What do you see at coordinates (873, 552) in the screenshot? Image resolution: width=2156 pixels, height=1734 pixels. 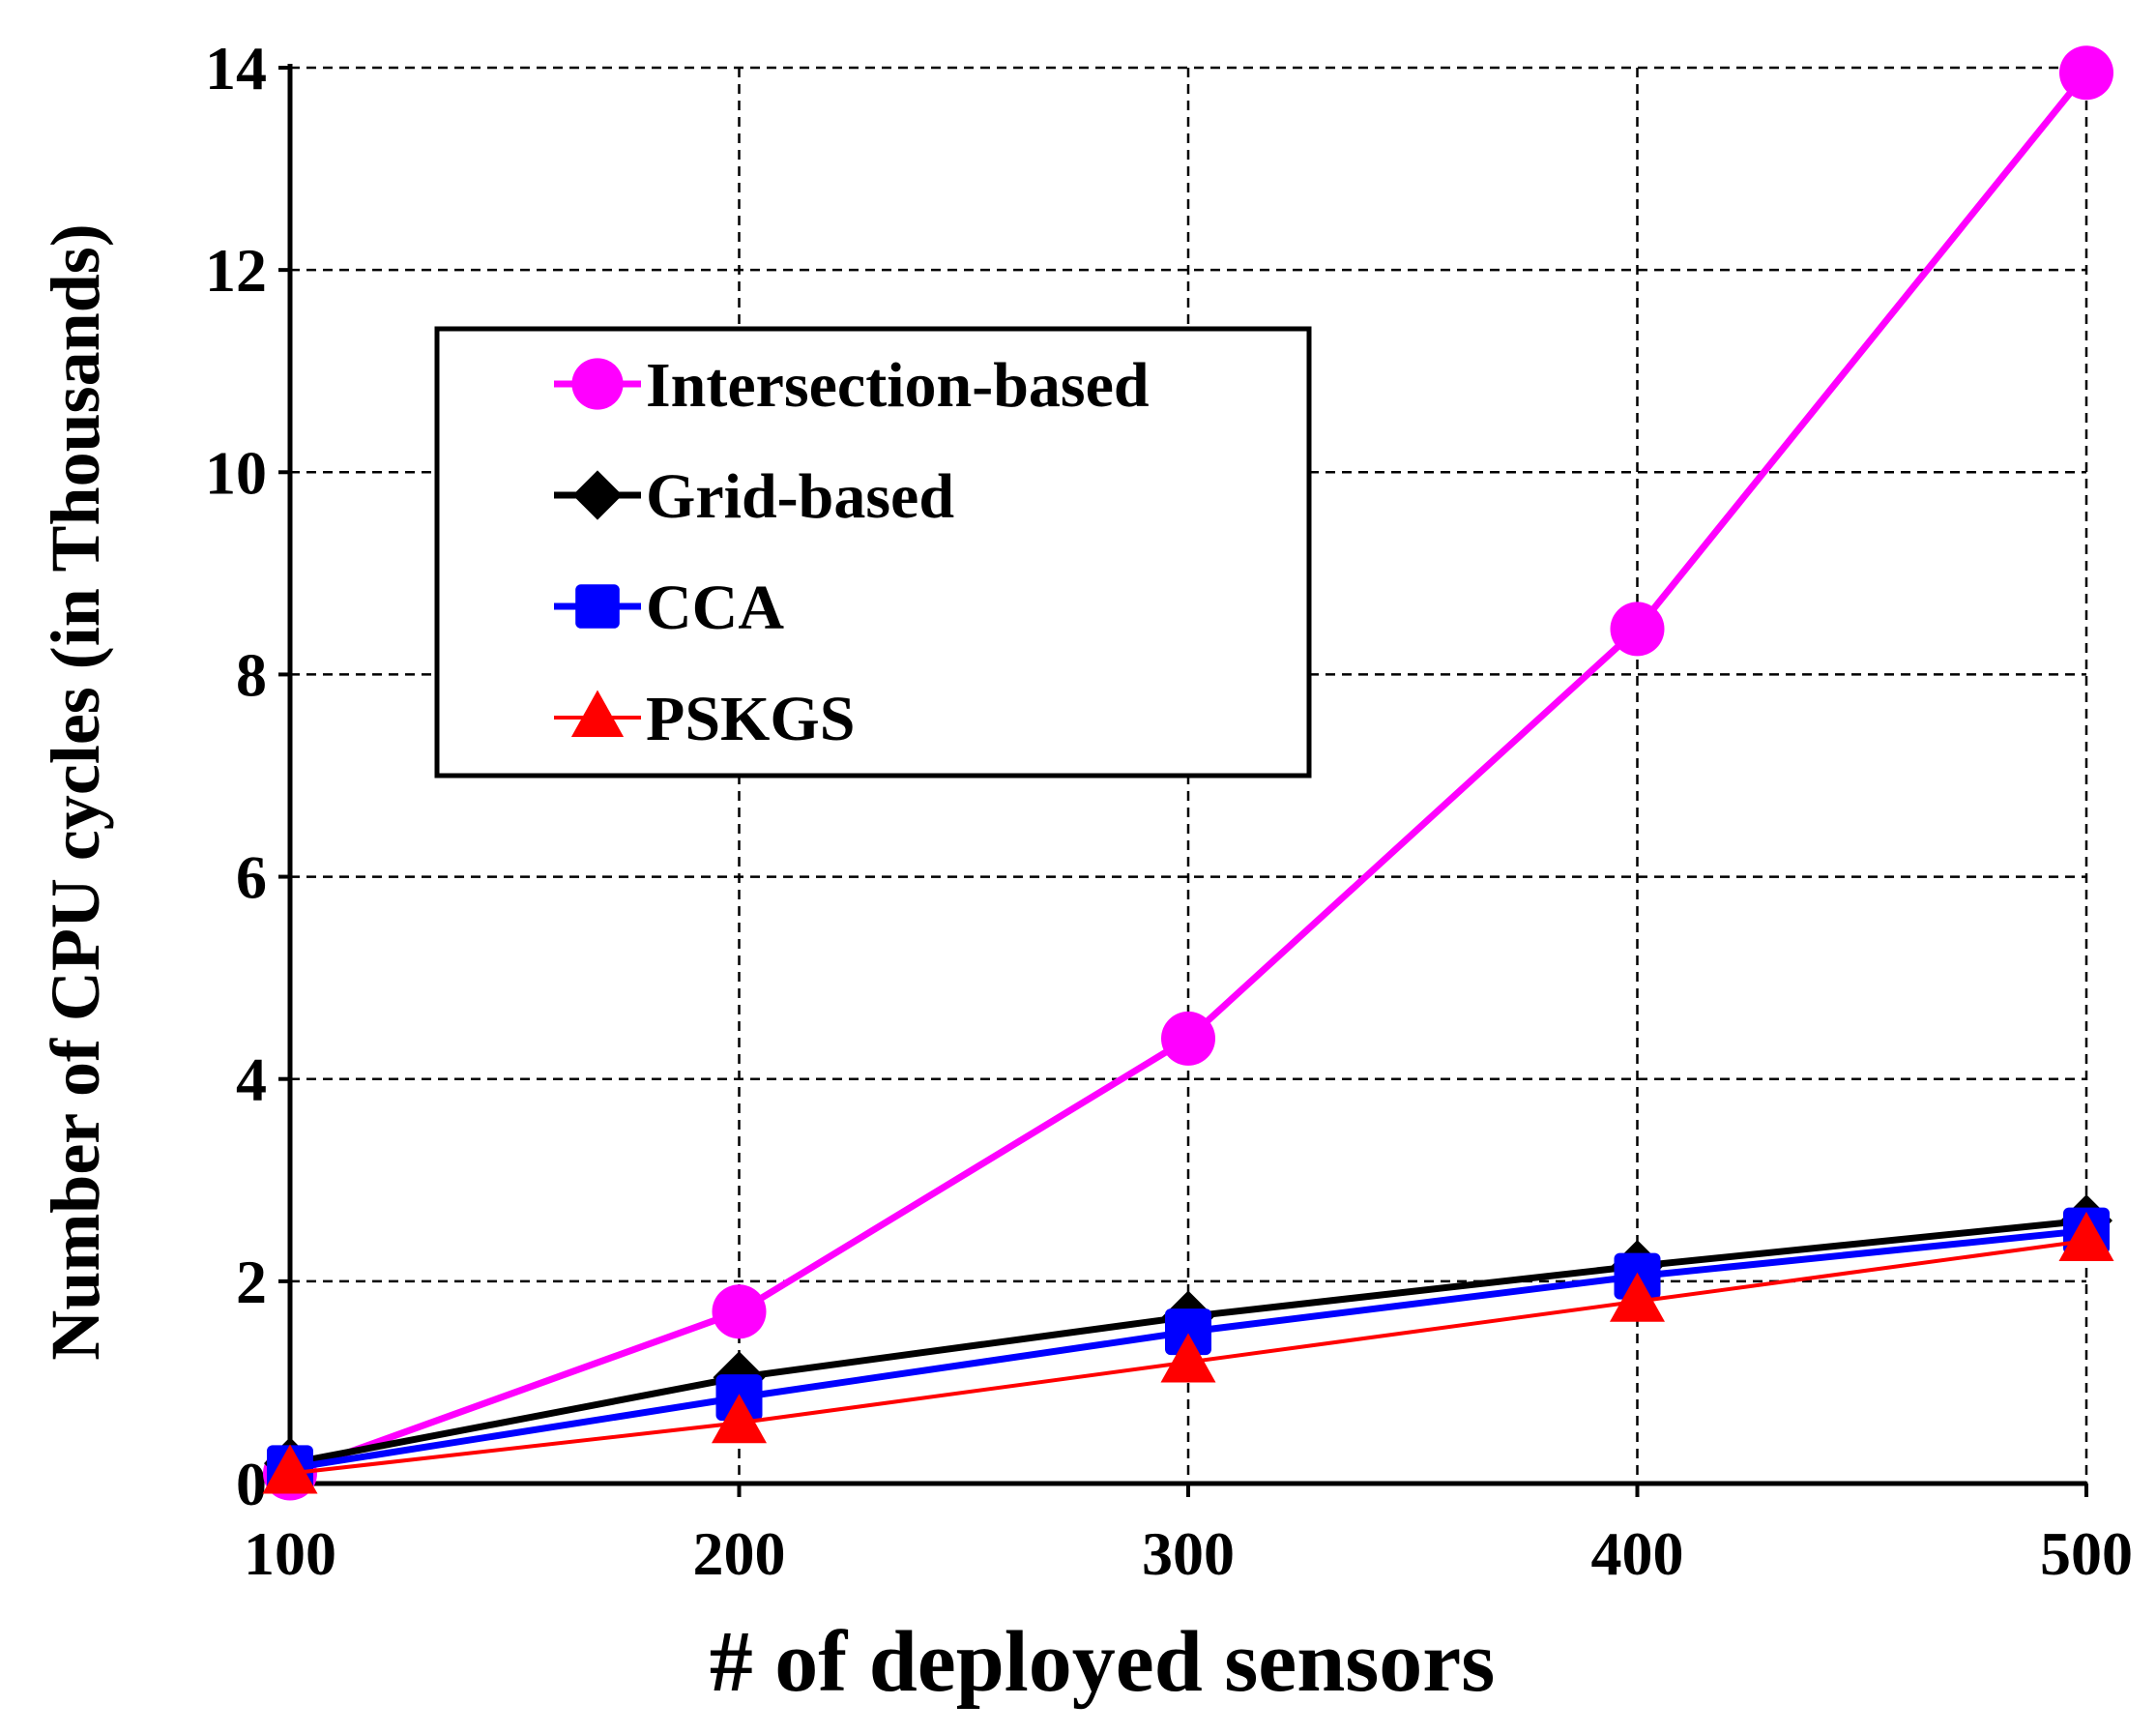 I see `legend: Intersection-based Grid-based CCA PSKGS` at bounding box center [873, 552].